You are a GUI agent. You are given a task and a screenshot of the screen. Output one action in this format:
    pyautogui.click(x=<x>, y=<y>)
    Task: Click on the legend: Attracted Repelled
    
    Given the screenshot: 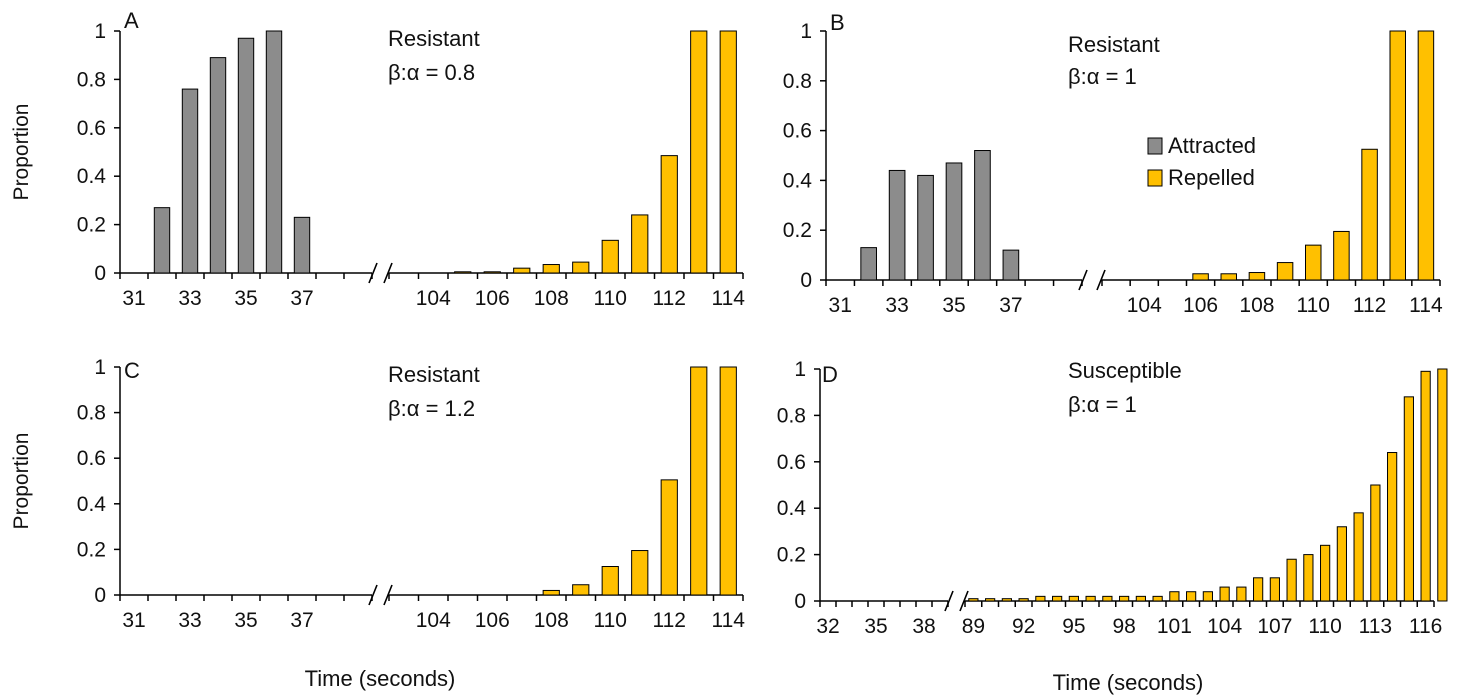 What is the action you would take?
    pyautogui.click(x=1201, y=161)
    